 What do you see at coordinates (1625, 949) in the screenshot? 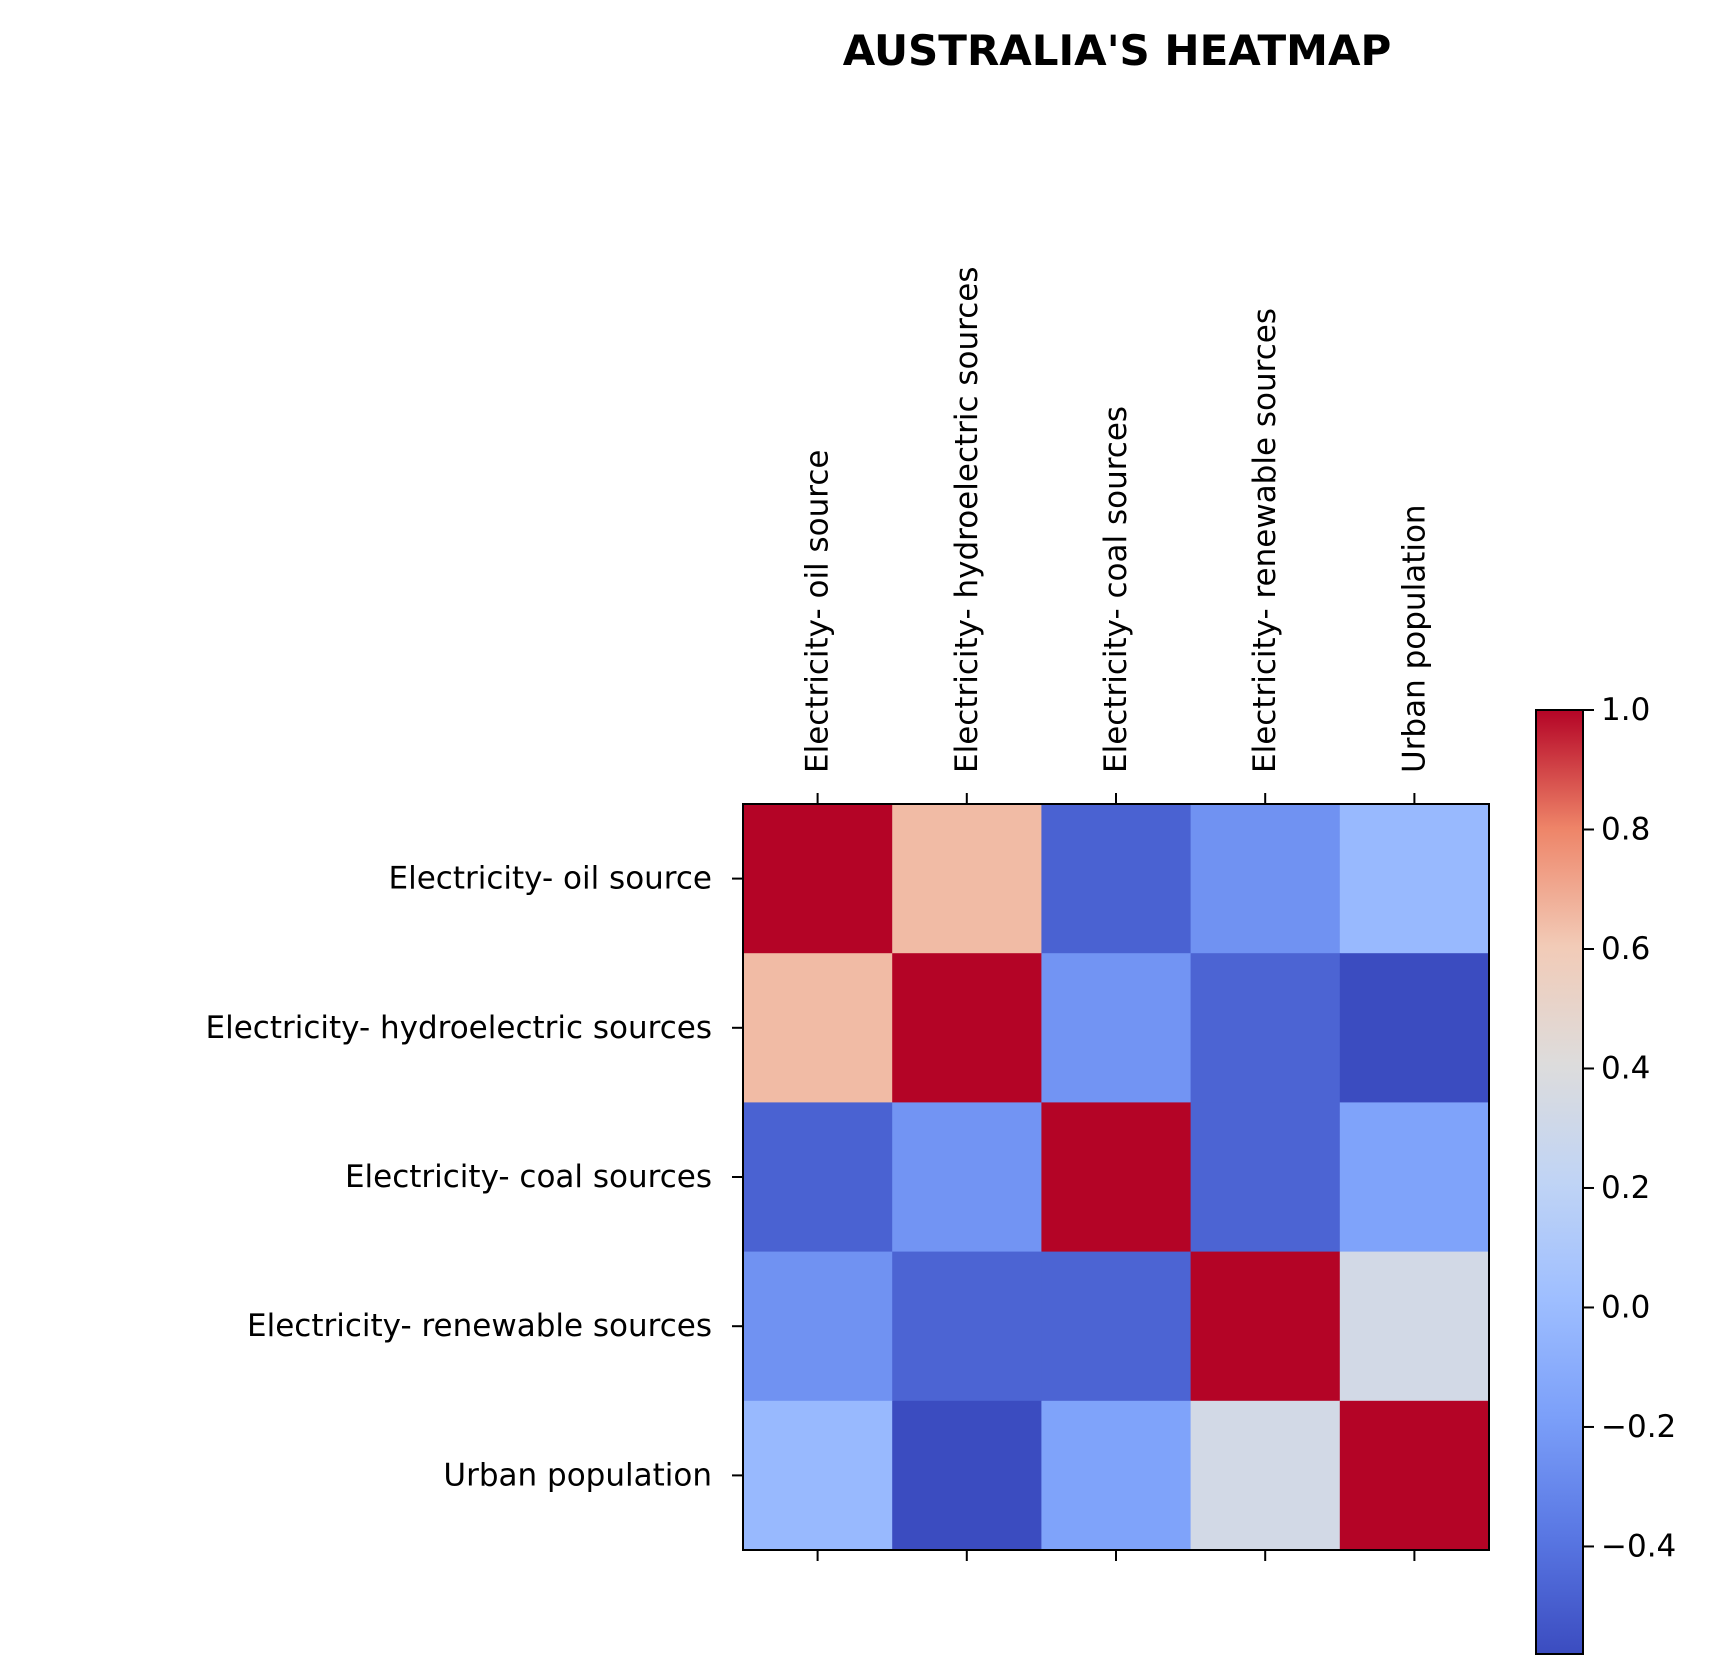
I see `colorbar-tick-label: 0.6` at bounding box center [1625, 949].